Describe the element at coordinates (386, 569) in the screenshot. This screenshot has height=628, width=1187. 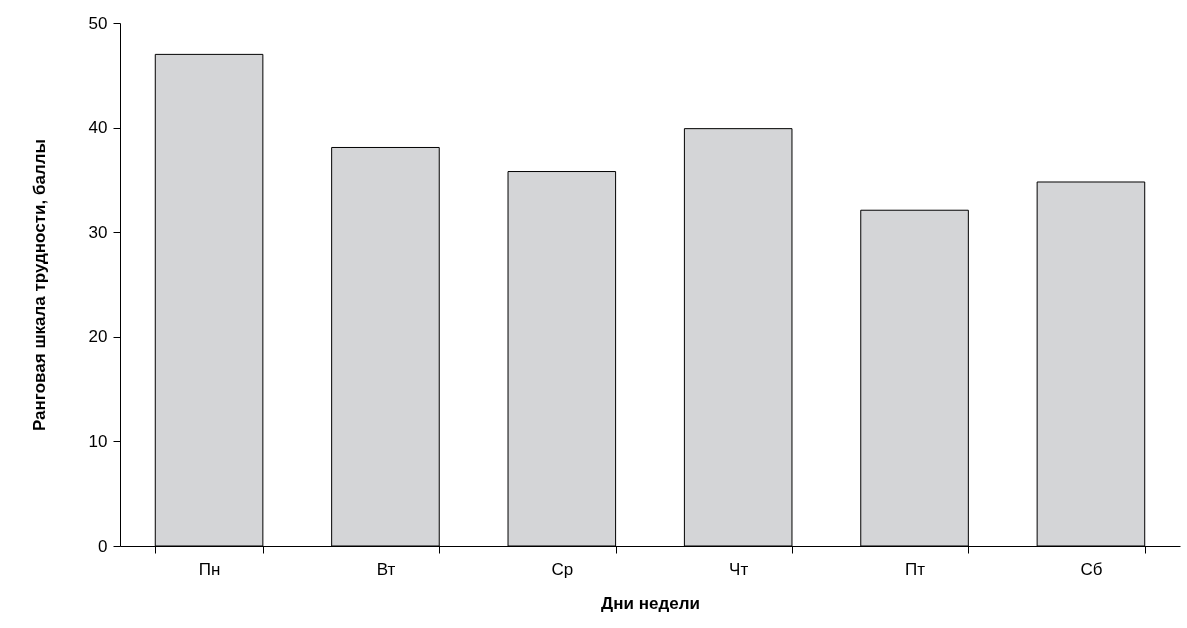
I see `x-tick-label: Вт` at that location.